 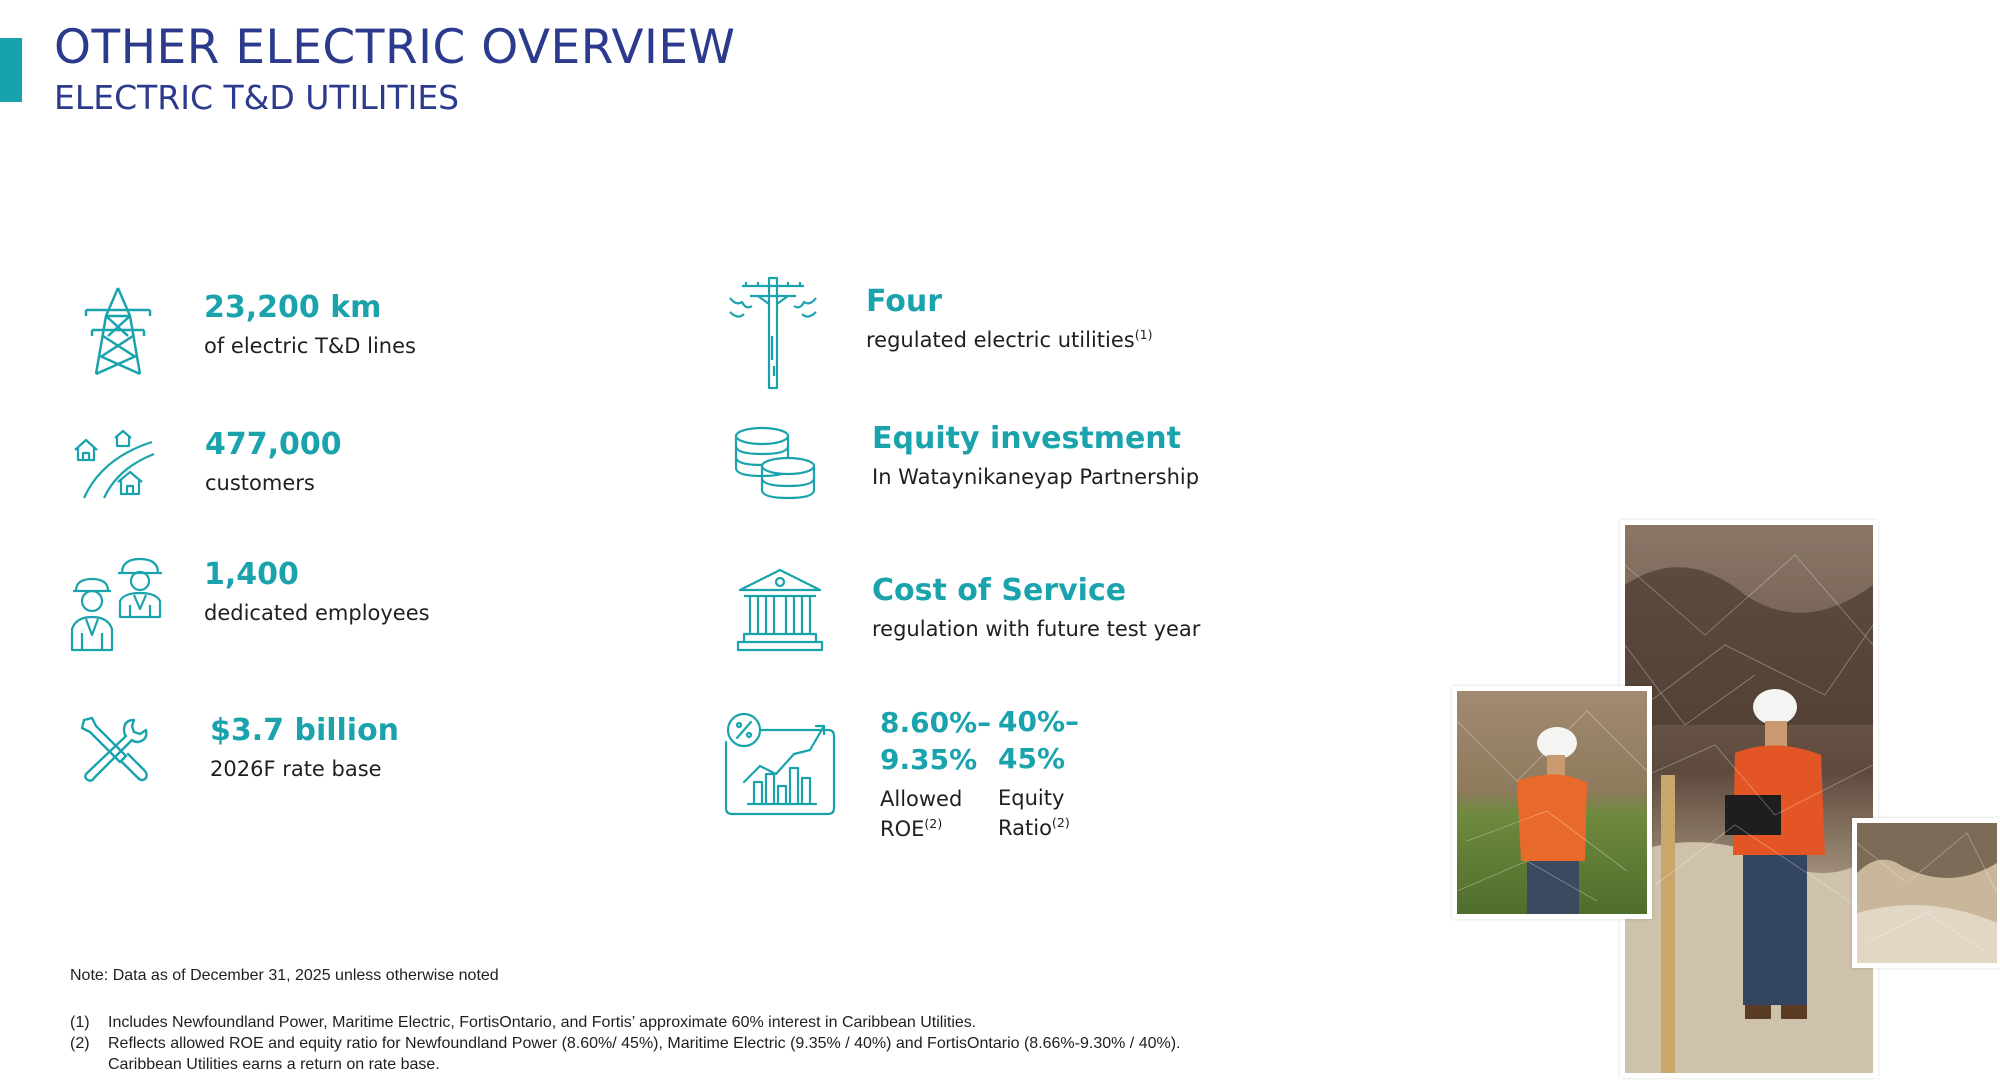 I want to click on roe-label: Allowed ROE(2), so click(x=935, y=814).